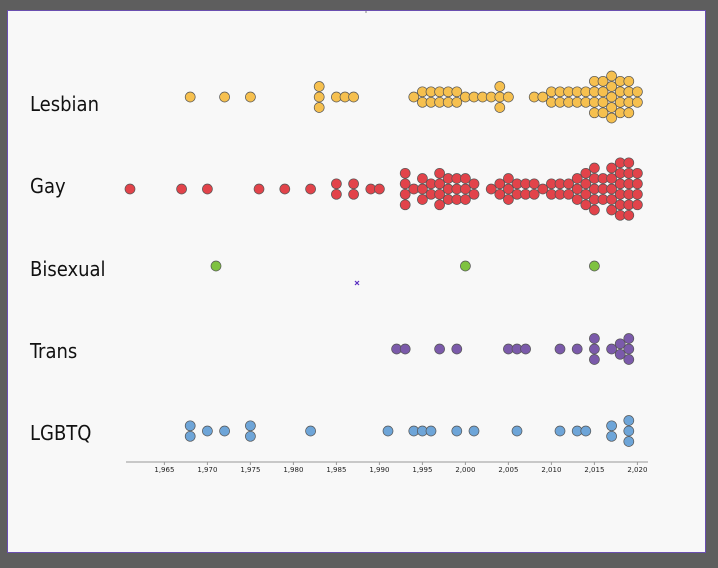 The image size is (718, 568). I want to click on category-label-trans: Trans, so click(53, 351).